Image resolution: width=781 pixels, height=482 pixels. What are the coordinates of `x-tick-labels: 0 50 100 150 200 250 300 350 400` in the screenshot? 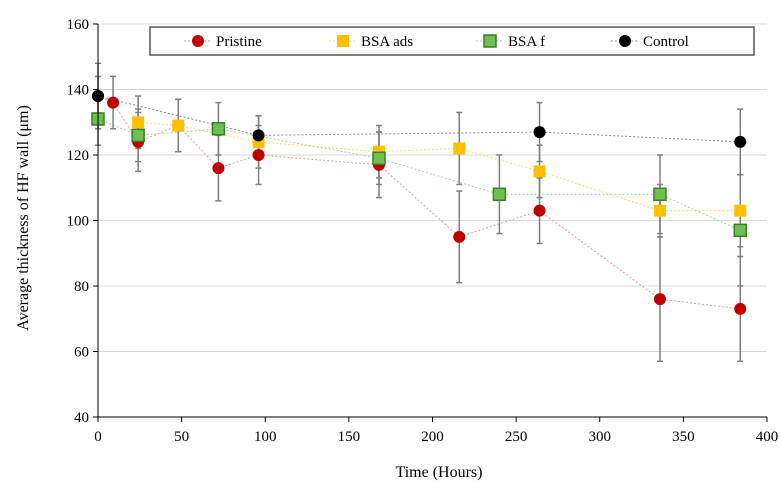 It's located at (436, 437).